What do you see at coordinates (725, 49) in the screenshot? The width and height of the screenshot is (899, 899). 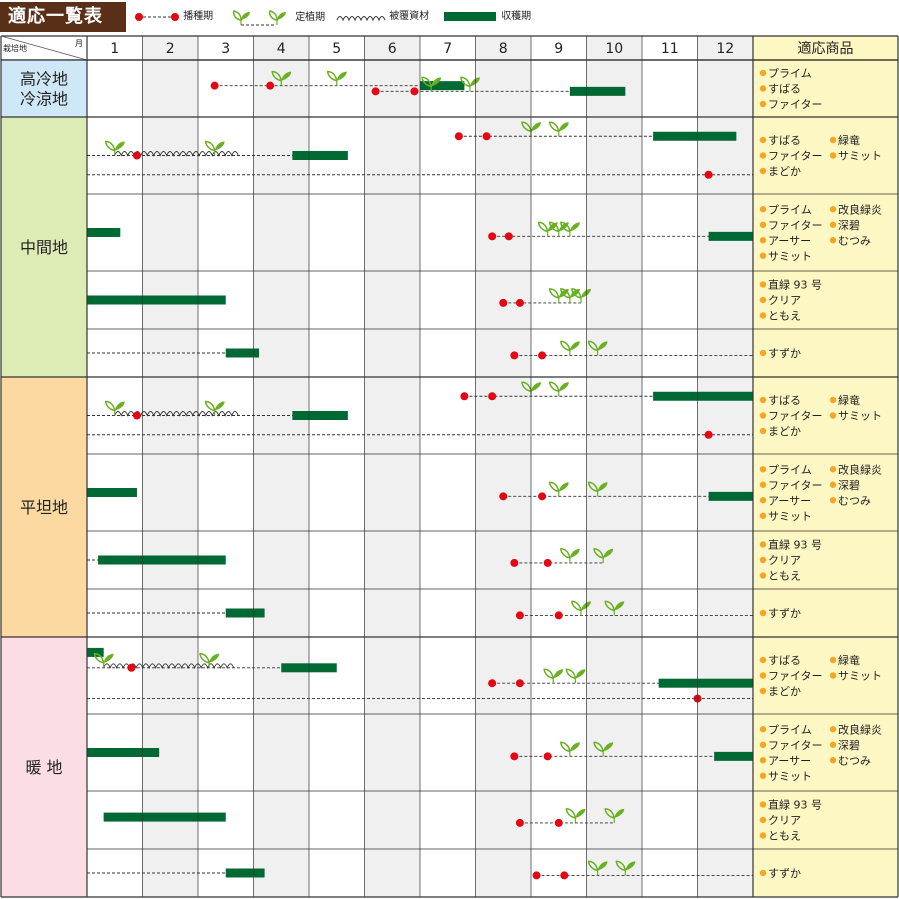 I see `month-label: 12` at bounding box center [725, 49].